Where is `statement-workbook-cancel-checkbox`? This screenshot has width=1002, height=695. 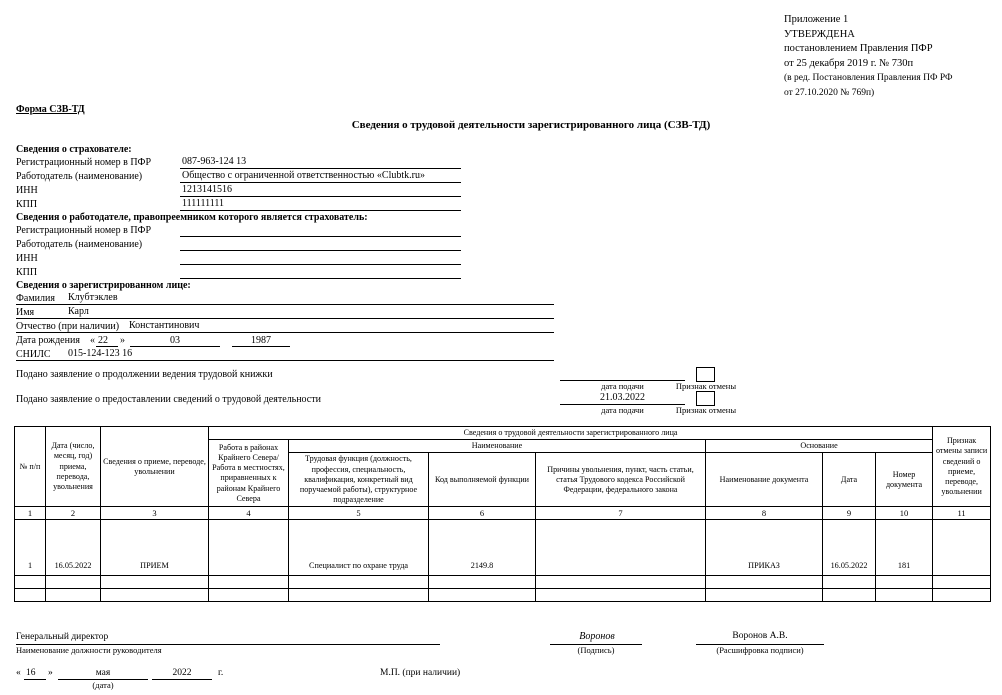
statement-workbook-cancel-checkbox is located at coordinates (705, 374).